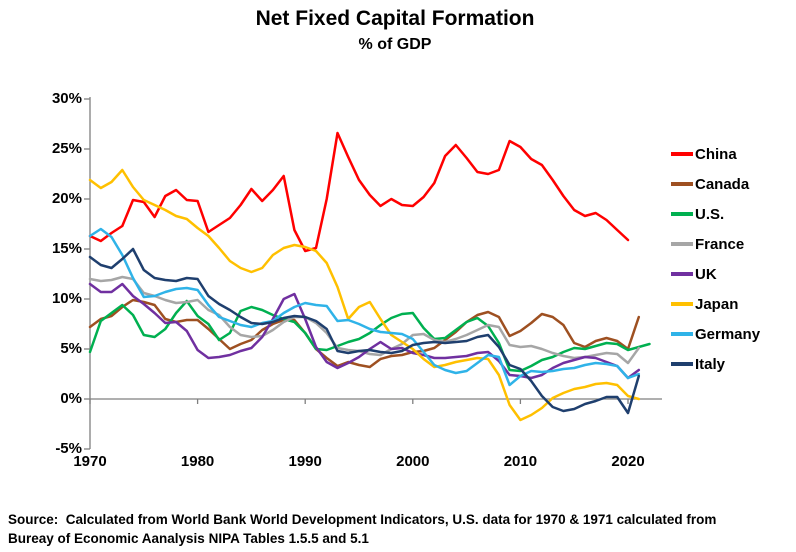 The image size is (796, 552). Describe the element at coordinates (66, 248) in the screenshot. I see `y-tick-label: 15%` at that location.